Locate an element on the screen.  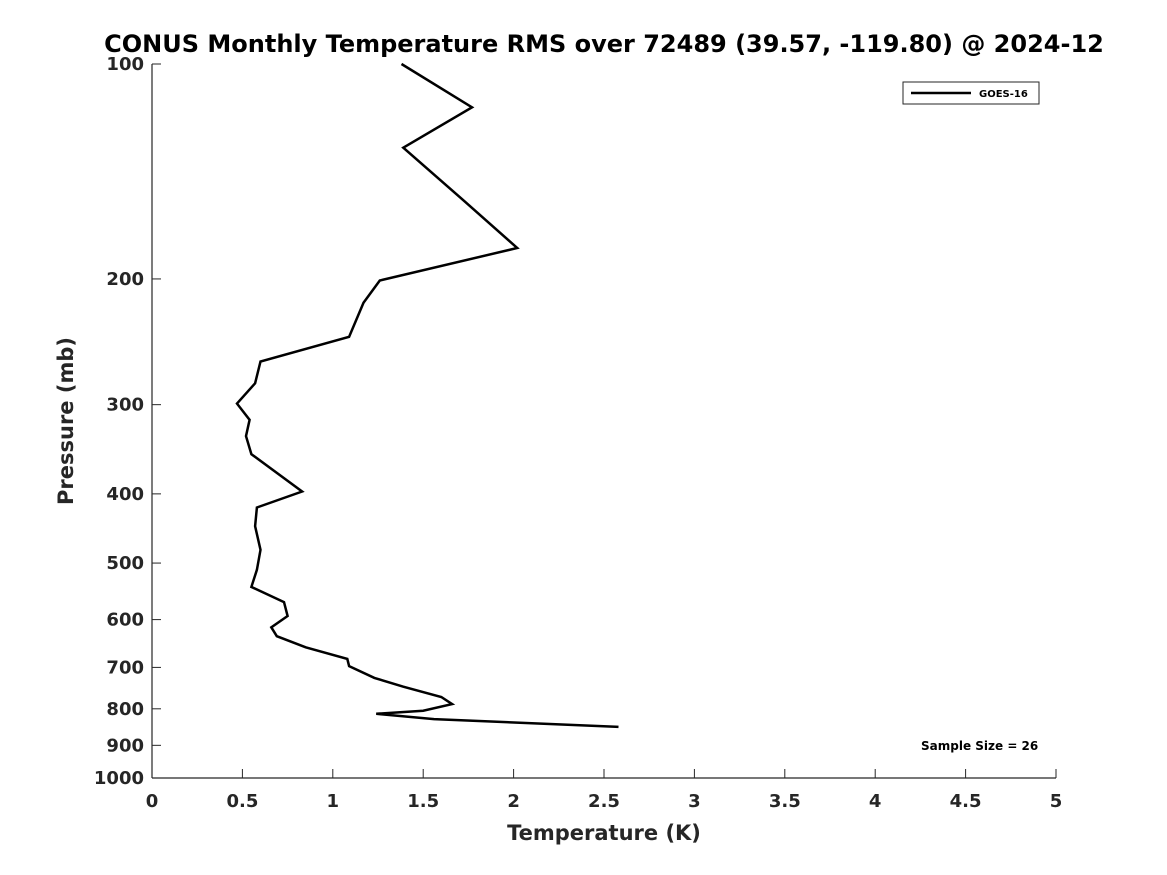
y-axis-label: Pressure (mb) is located at coordinates (66, 421).